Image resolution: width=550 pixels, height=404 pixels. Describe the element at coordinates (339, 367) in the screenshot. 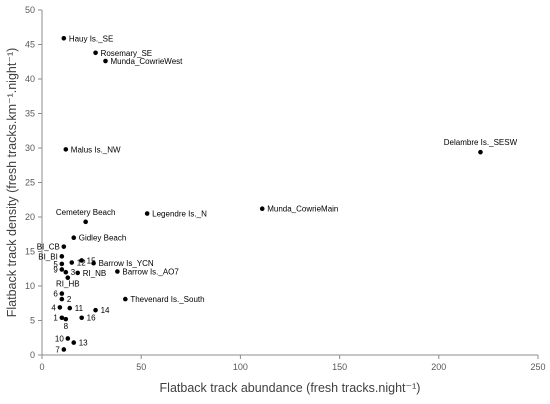

I see `x-tick-label: 150` at that location.